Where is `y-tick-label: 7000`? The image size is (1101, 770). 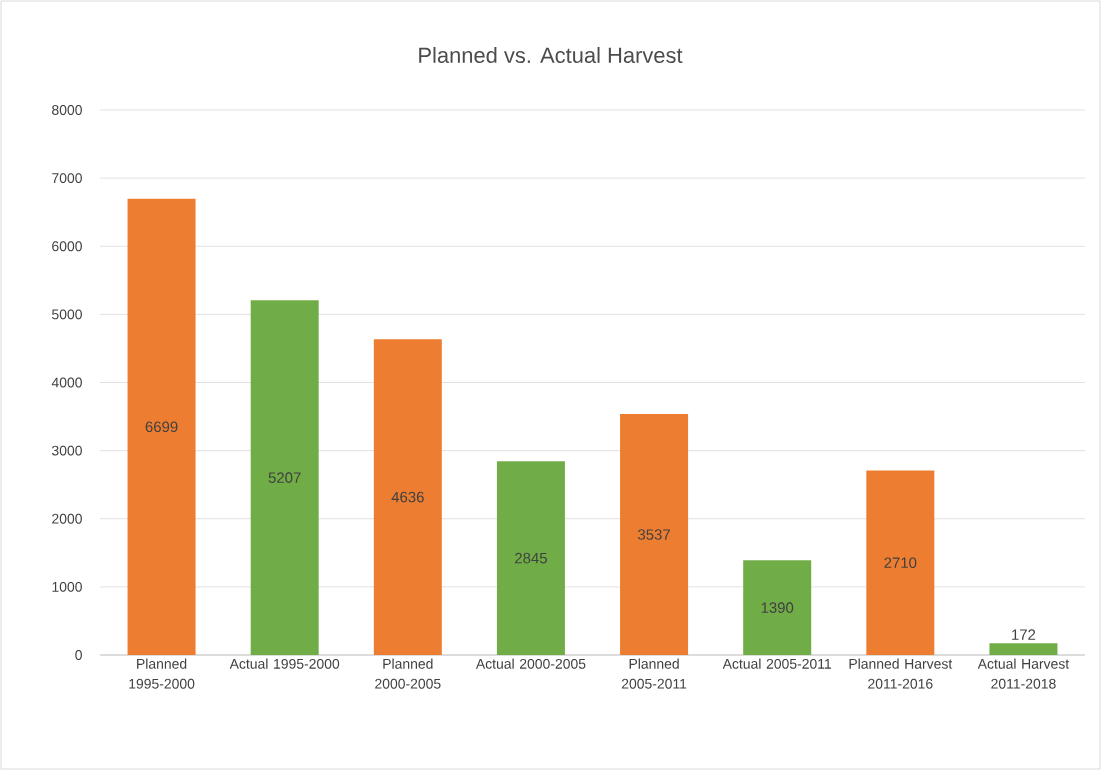
y-tick-label: 7000 is located at coordinates (67, 178).